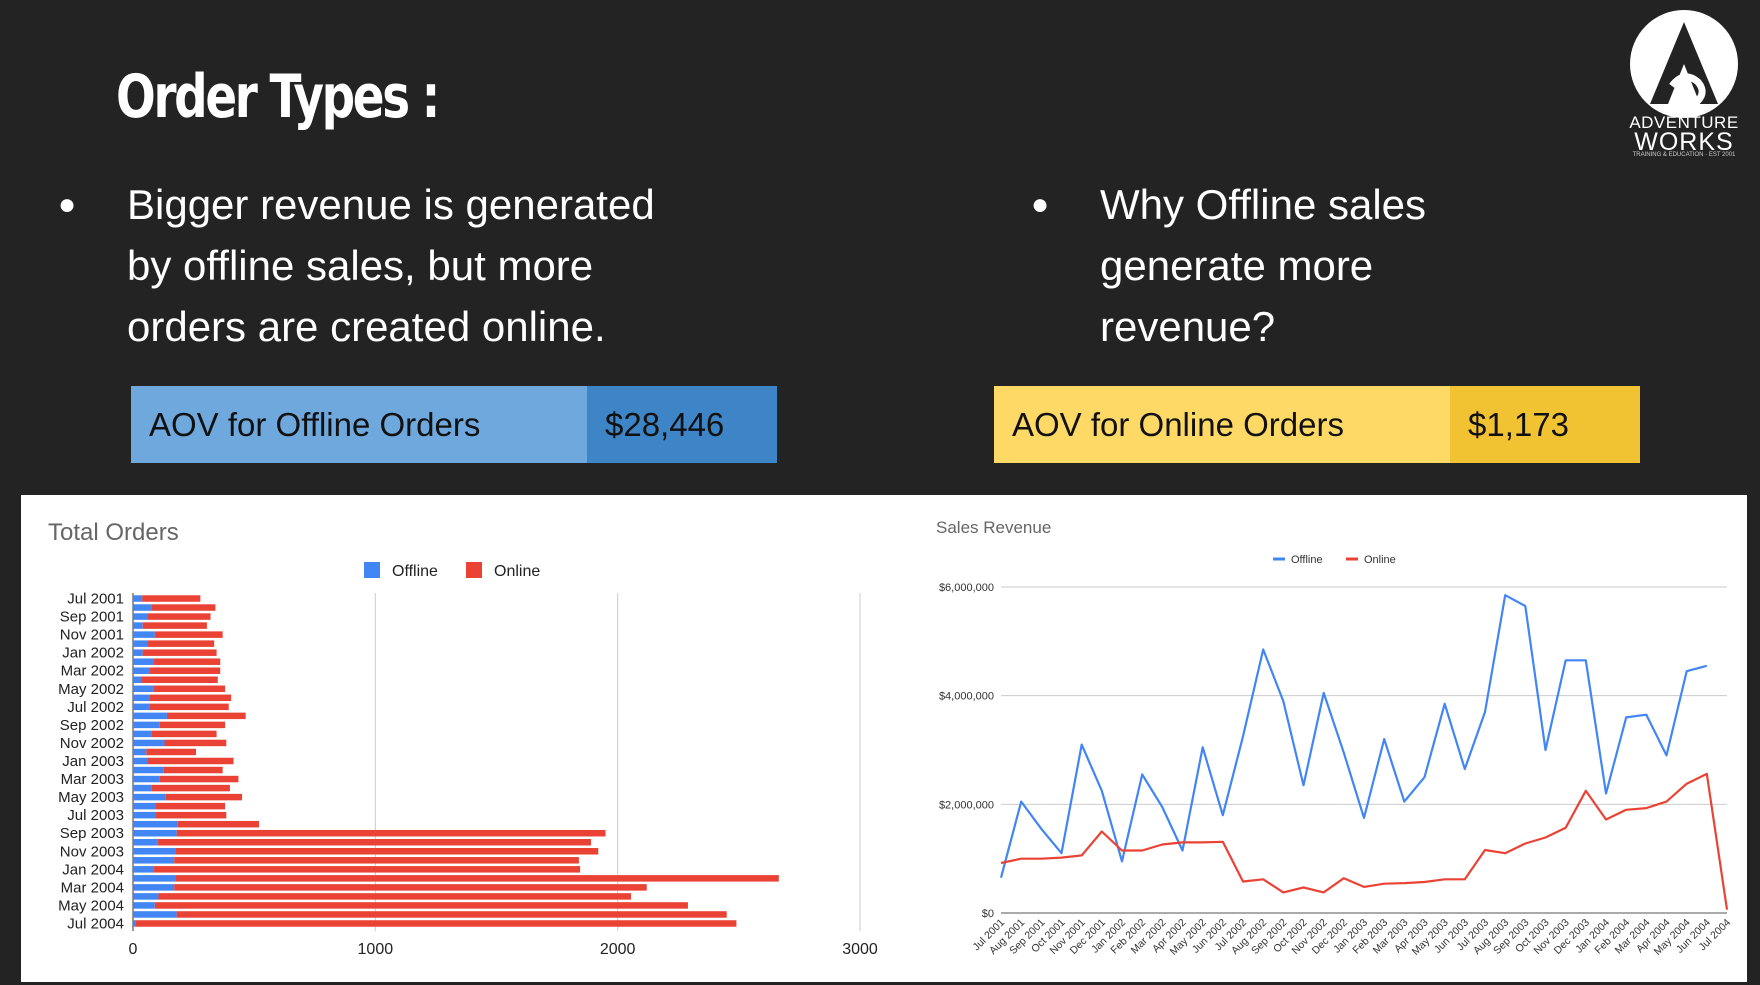  I want to click on x-tick-label: 2000, so click(618, 949).